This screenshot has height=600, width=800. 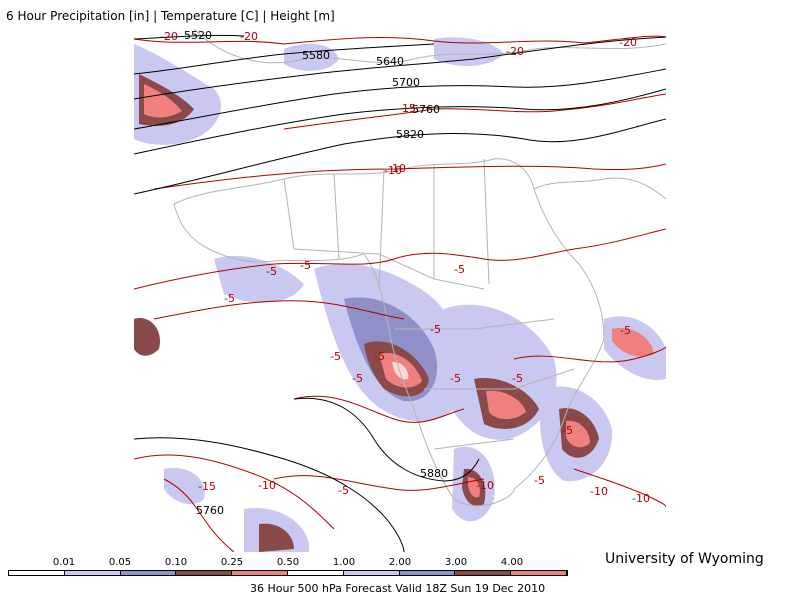 What do you see at coordinates (589, 354) in the screenshot?
I see `temp-contour-minus5-d` at bounding box center [589, 354].